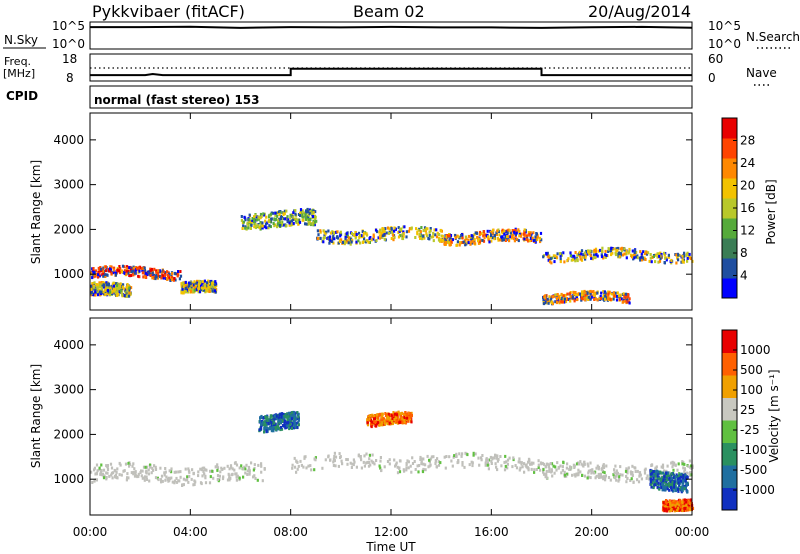 Image resolution: width=800 pixels, height=554 pixels. Describe the element at coordinates (22, 96) in the screenshot. I see `cpid-label: CPID` at that location.